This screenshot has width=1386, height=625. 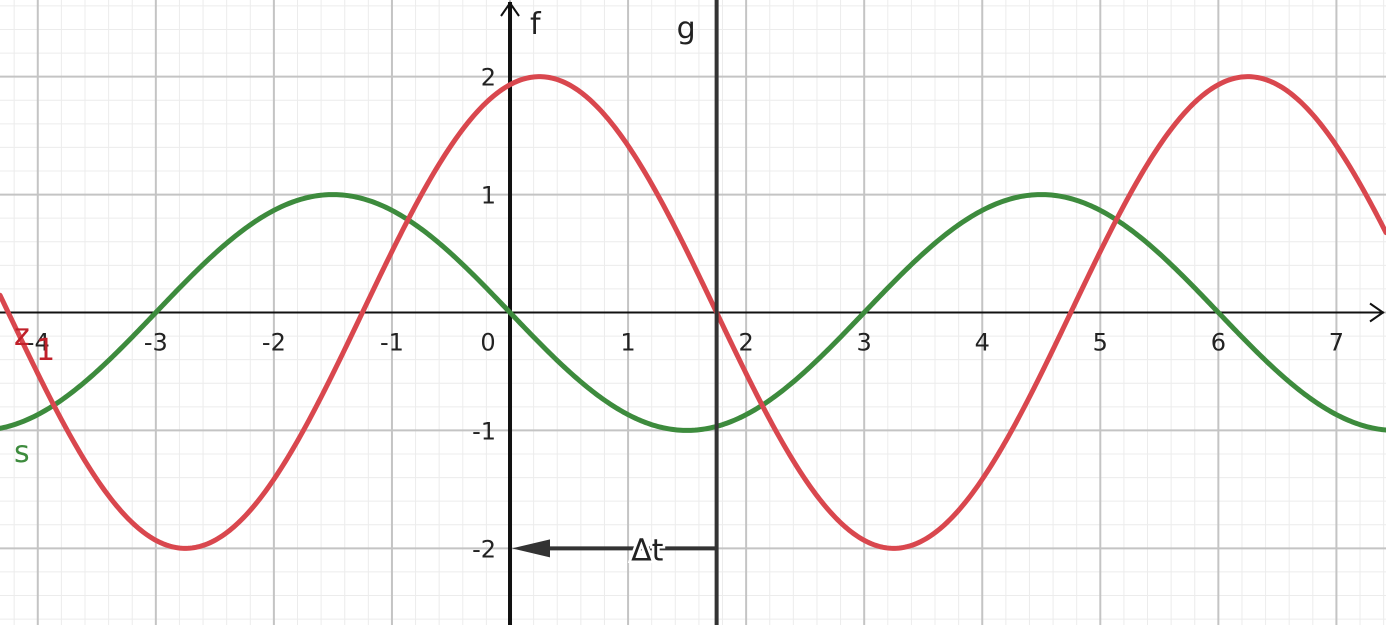 What do you see at coordinates (686, 28) in the screenshot?
I see `line-g-label: g` at bounding box center [686, 28].